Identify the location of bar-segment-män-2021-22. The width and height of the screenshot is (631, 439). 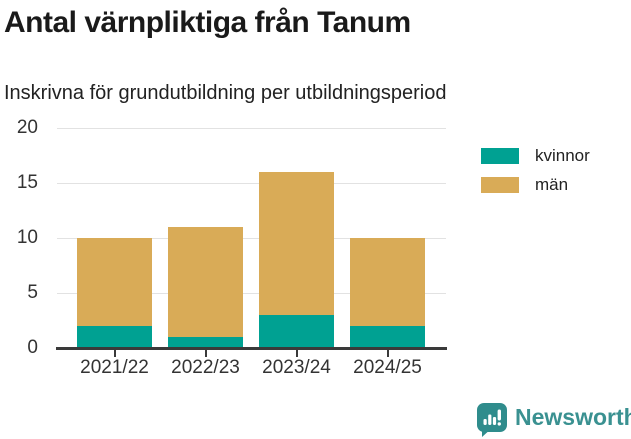
(114, 282).